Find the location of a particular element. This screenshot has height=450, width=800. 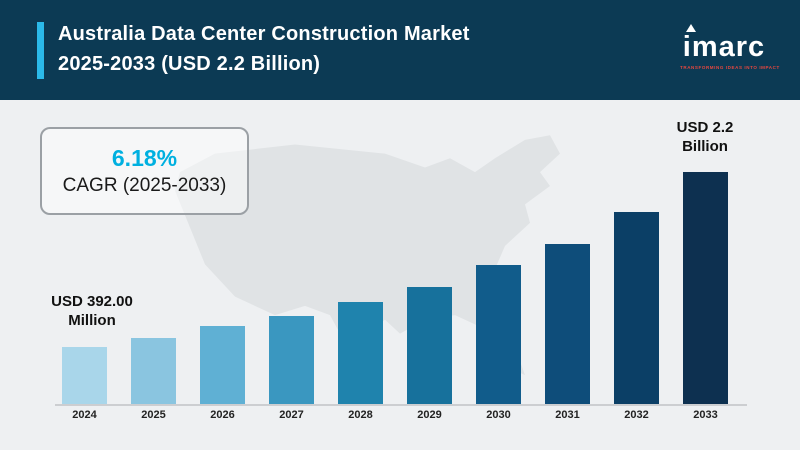

bar-2024 is located at coordinates (84, 375).